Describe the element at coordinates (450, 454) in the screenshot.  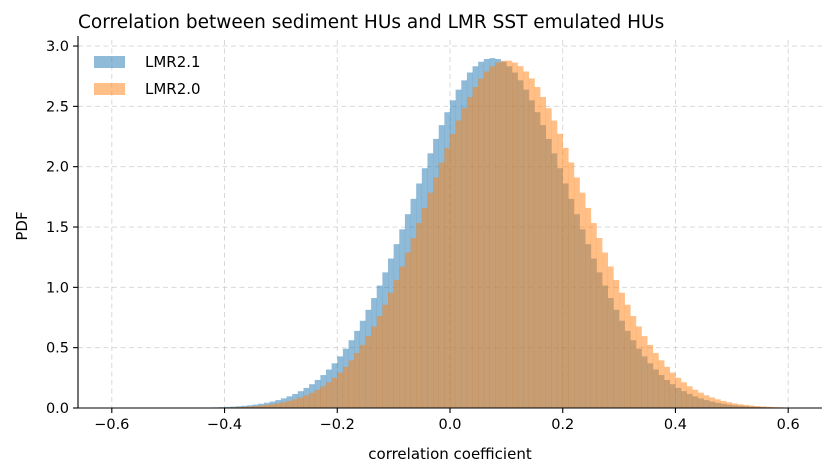
I see `x-axis-label: correlation coefficient` at that location.